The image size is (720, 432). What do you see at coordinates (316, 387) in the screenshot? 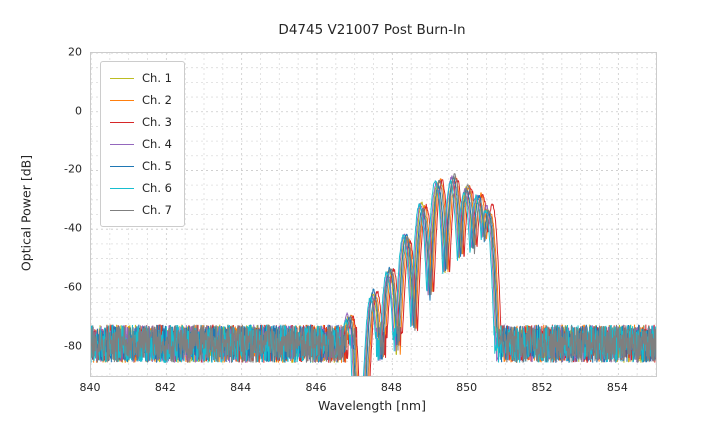
I see `x-tick-label: 846` at bounding box center [316, 387].